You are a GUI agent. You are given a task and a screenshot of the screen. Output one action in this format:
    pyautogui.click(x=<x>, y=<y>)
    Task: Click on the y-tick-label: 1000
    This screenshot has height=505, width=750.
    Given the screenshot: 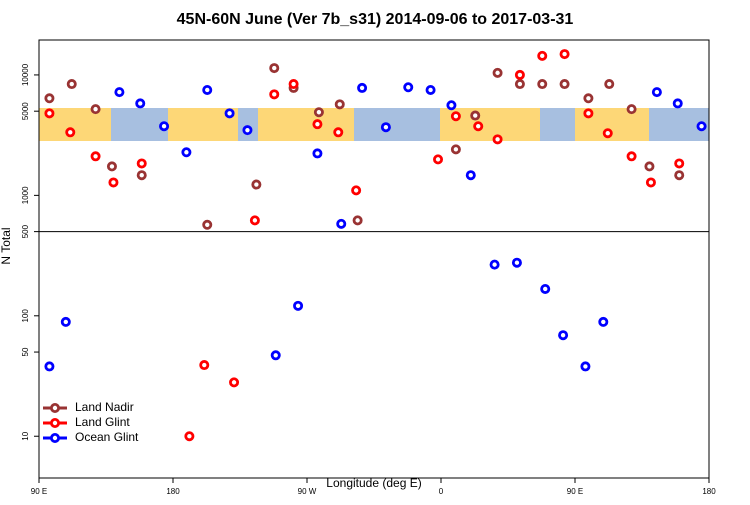 What is the action you would take?
    pyautogui.click(x=25, y=195)
    